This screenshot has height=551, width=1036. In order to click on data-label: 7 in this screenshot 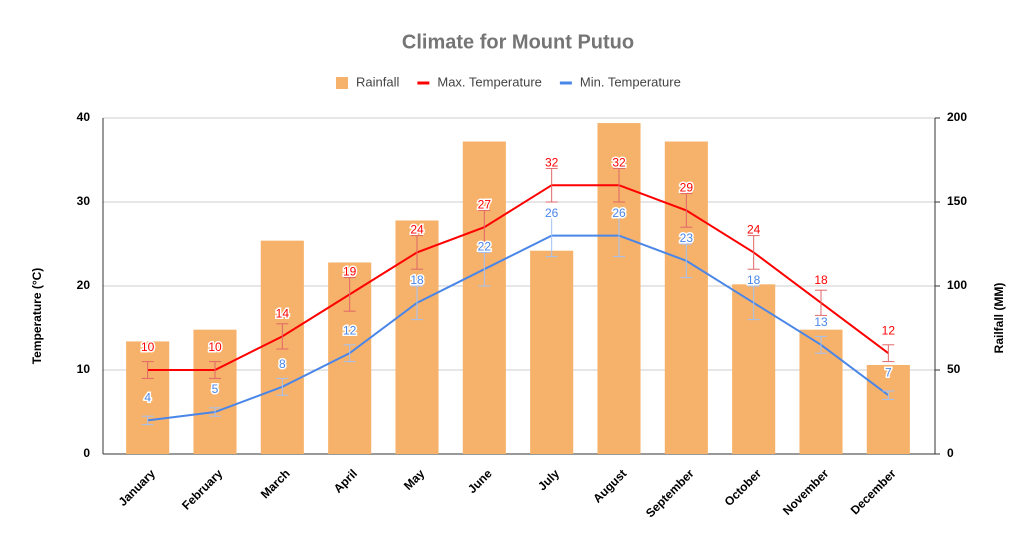, I will do `click(888, 372)`.